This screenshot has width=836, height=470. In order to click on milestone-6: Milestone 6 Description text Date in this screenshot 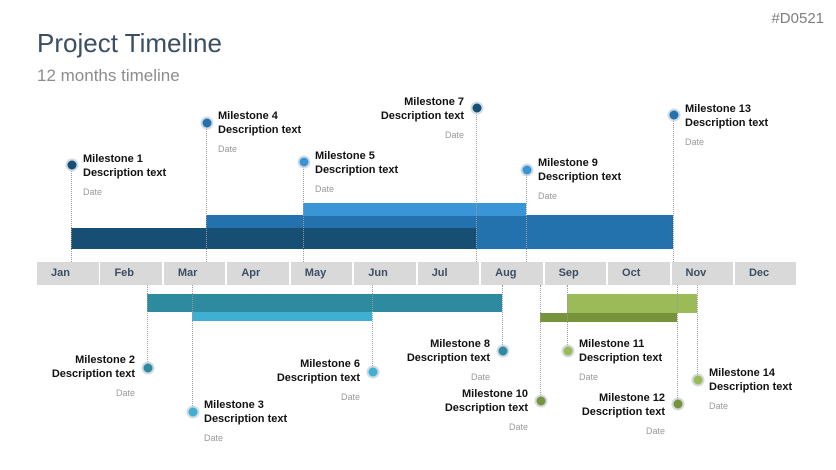, I will do `click(318, 380)`.